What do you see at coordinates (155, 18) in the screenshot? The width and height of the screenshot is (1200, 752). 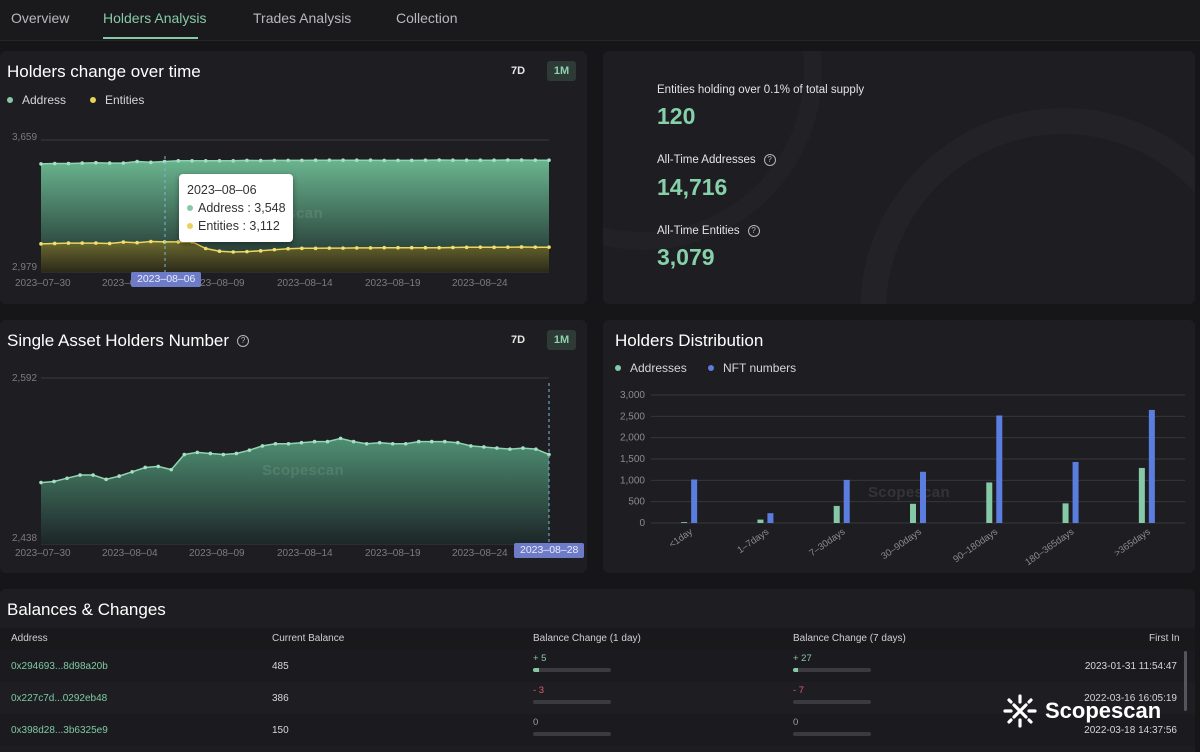 I see `tab-holders-analysis: Holders Analysis` at bounding box center [155, 18].